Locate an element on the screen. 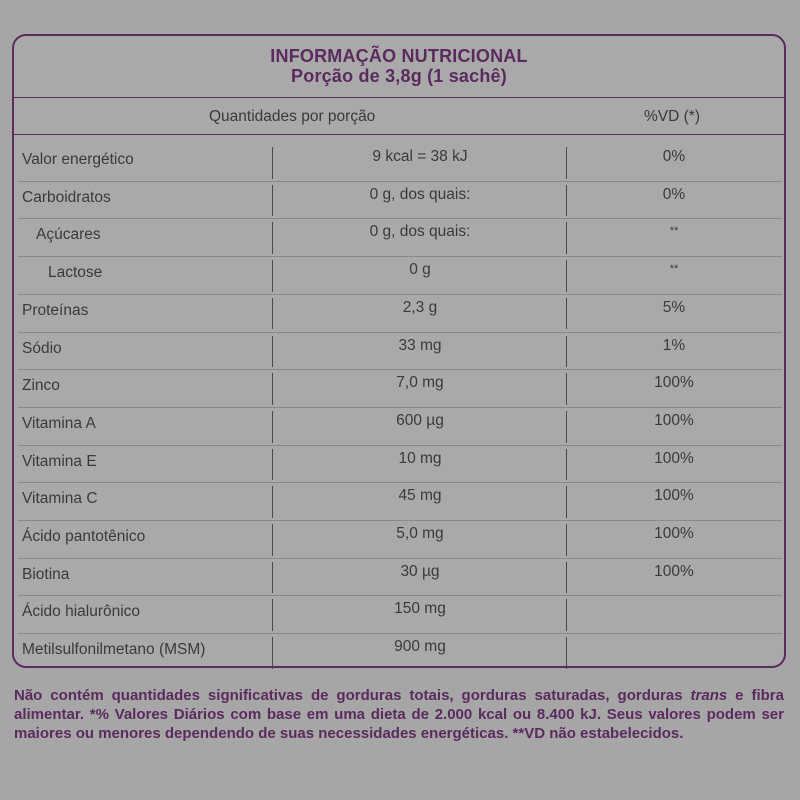  row-name: Vitamina C is located at coordinates (60, 499).